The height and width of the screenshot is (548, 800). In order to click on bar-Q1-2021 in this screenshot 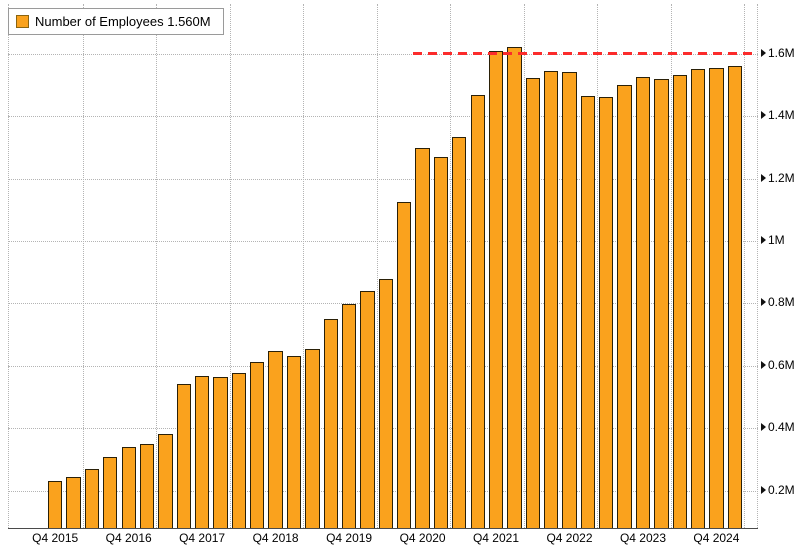, I will do `click(441, 342)`.